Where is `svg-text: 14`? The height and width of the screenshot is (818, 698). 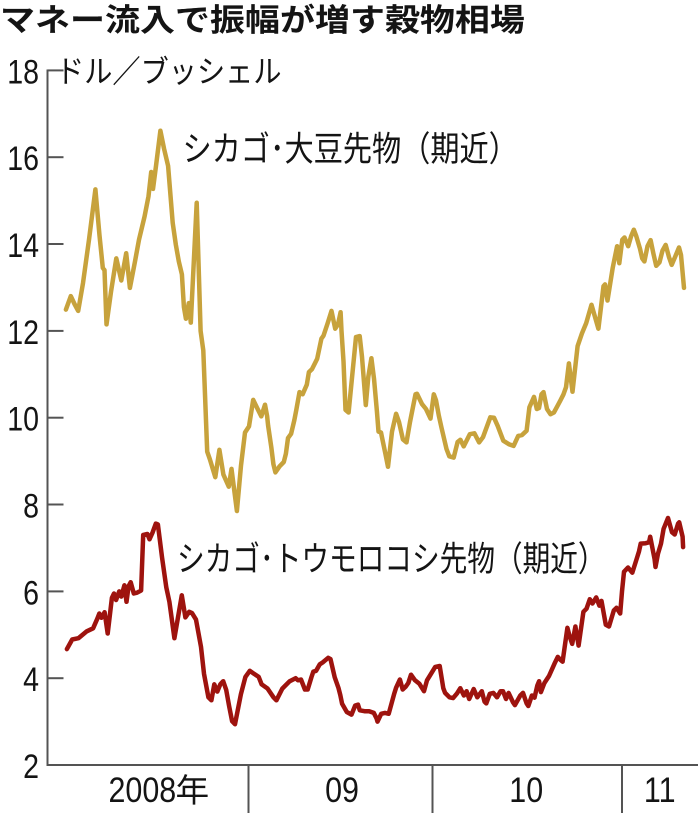
svg-text: 14 is located at coordinates (23, 246).